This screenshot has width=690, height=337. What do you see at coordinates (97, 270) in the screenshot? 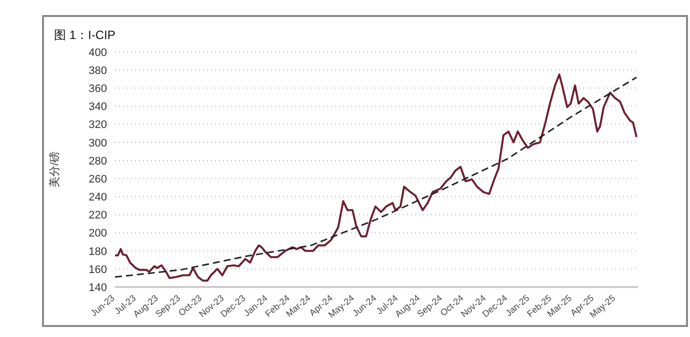
I see `y-tick-label: 160` at bounding box center [97, 270].